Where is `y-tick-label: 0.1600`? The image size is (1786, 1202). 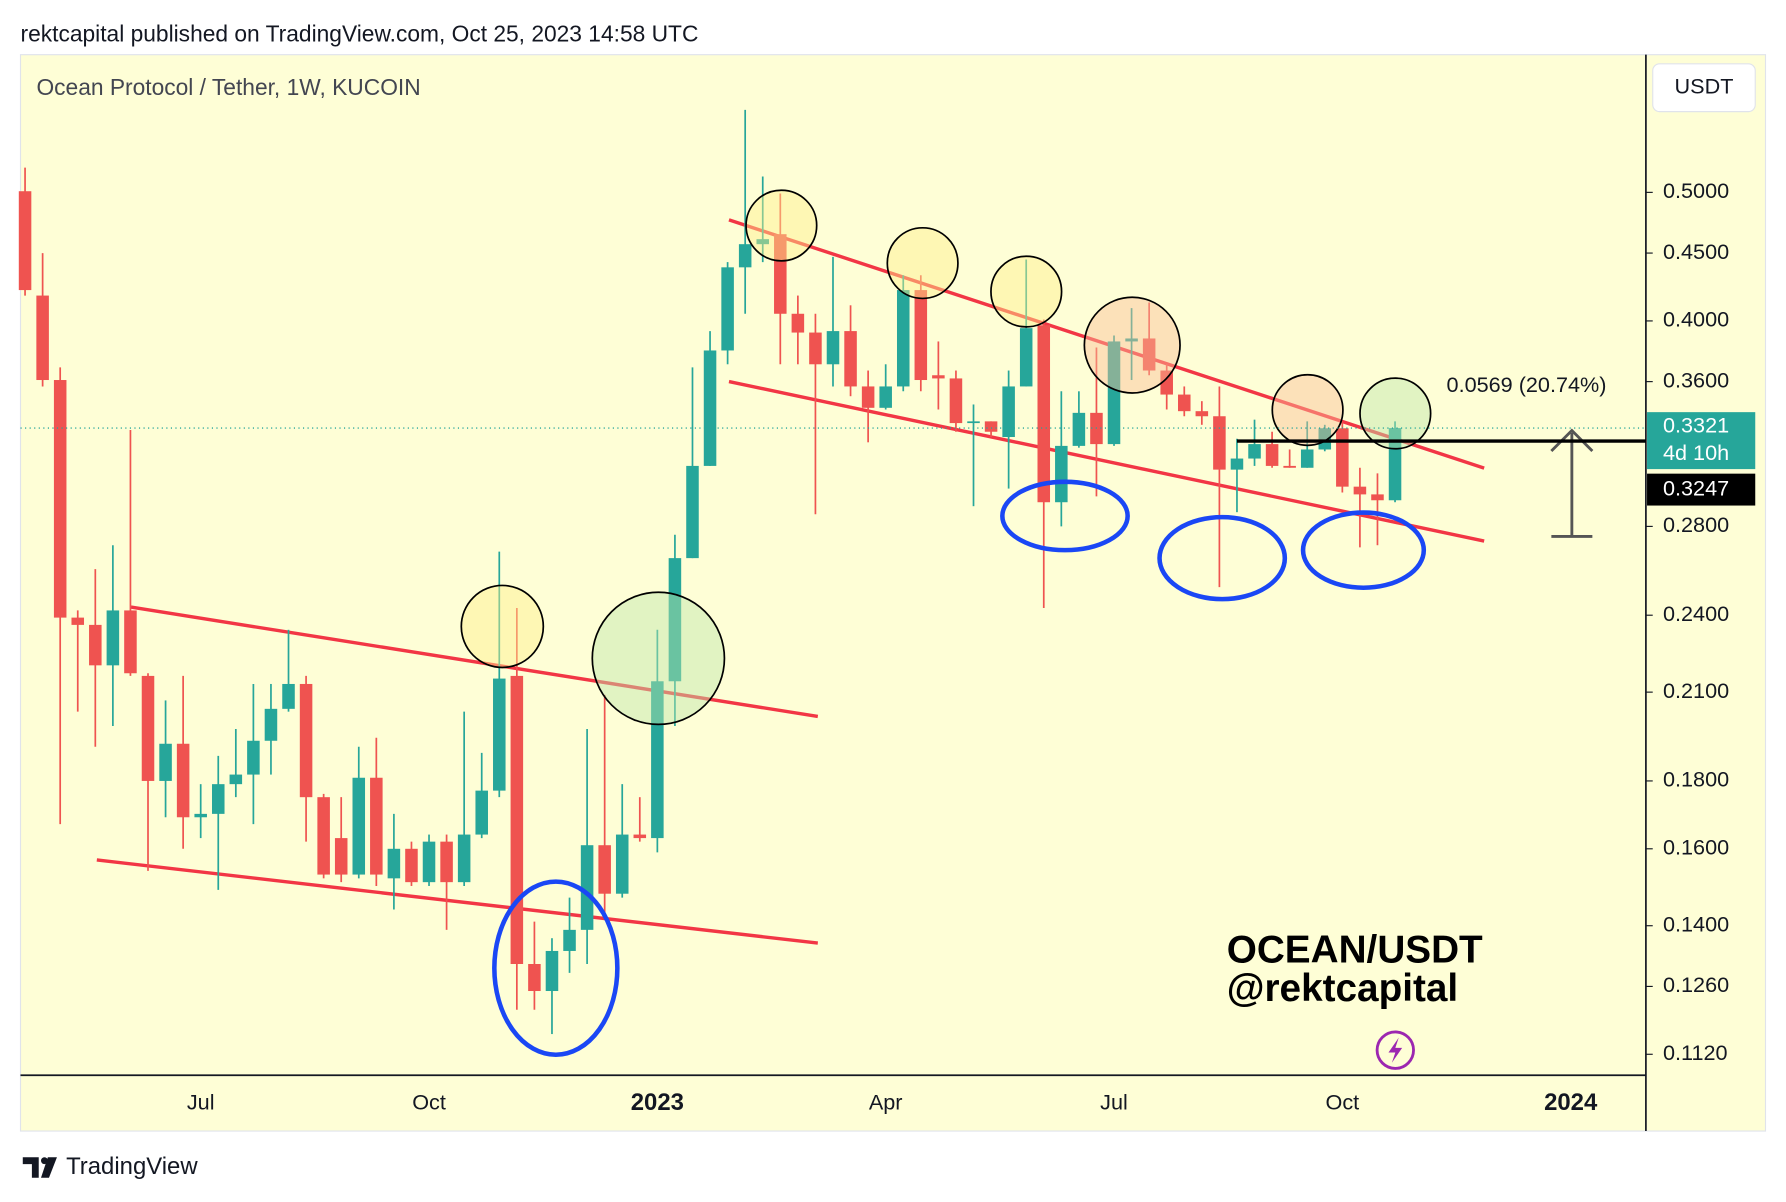 y-tick-label: 0.1600 is located at coordinates (1696, 847).